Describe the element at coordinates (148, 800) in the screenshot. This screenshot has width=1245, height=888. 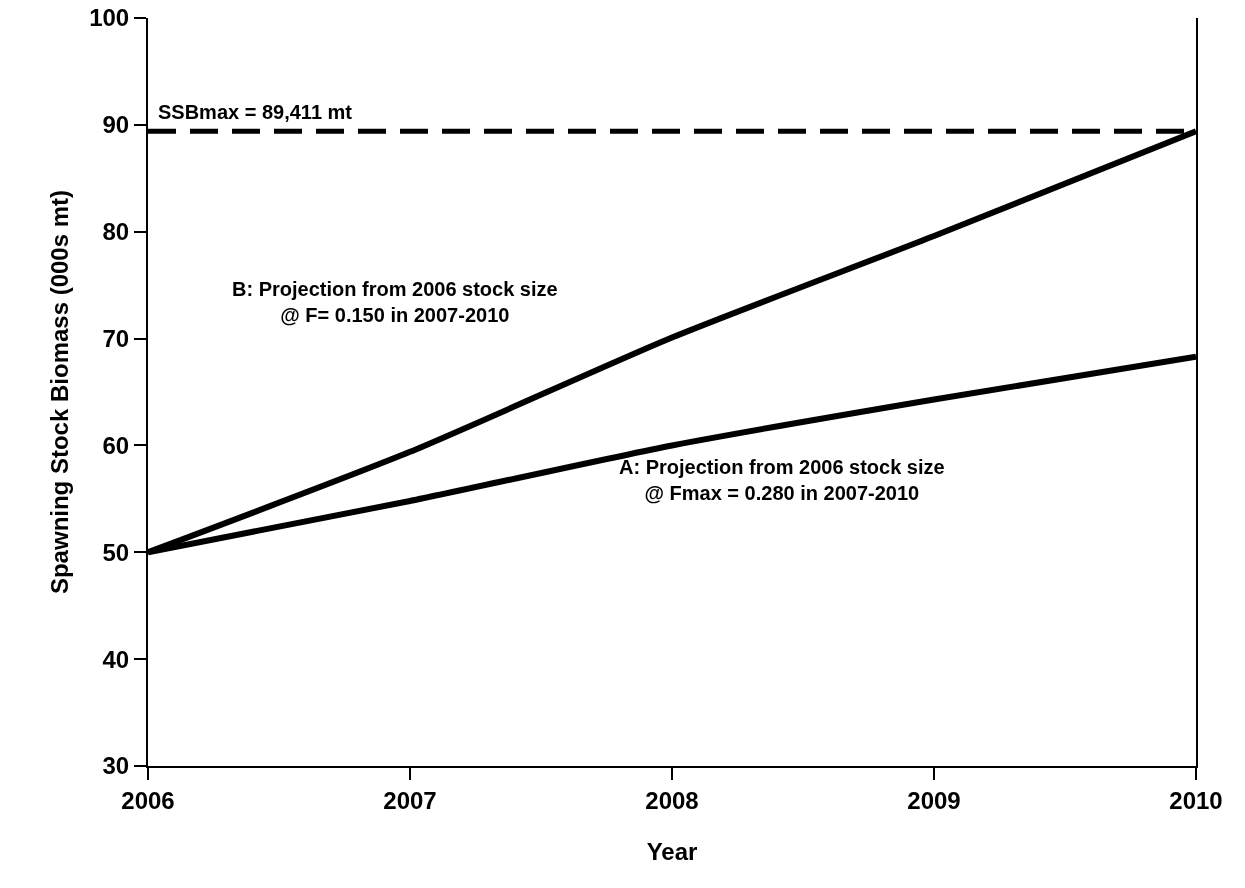
I see `x-tick-label: 2006` at that location.